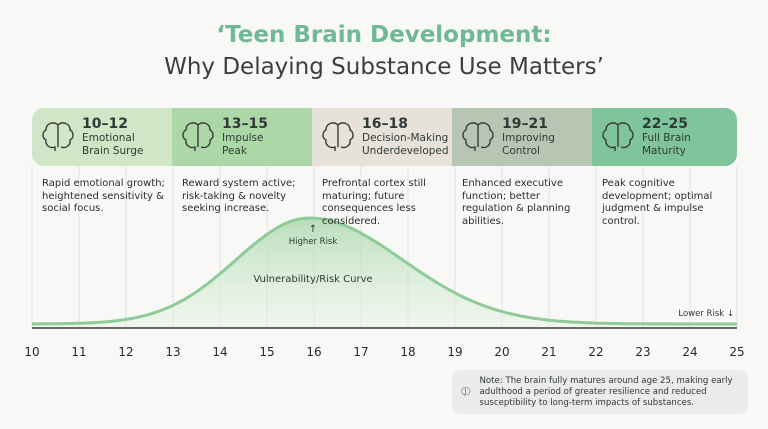 The width and height of the screenshot is (768, 429). I want to click on stage-label-1: Improving, so click(528, 138).